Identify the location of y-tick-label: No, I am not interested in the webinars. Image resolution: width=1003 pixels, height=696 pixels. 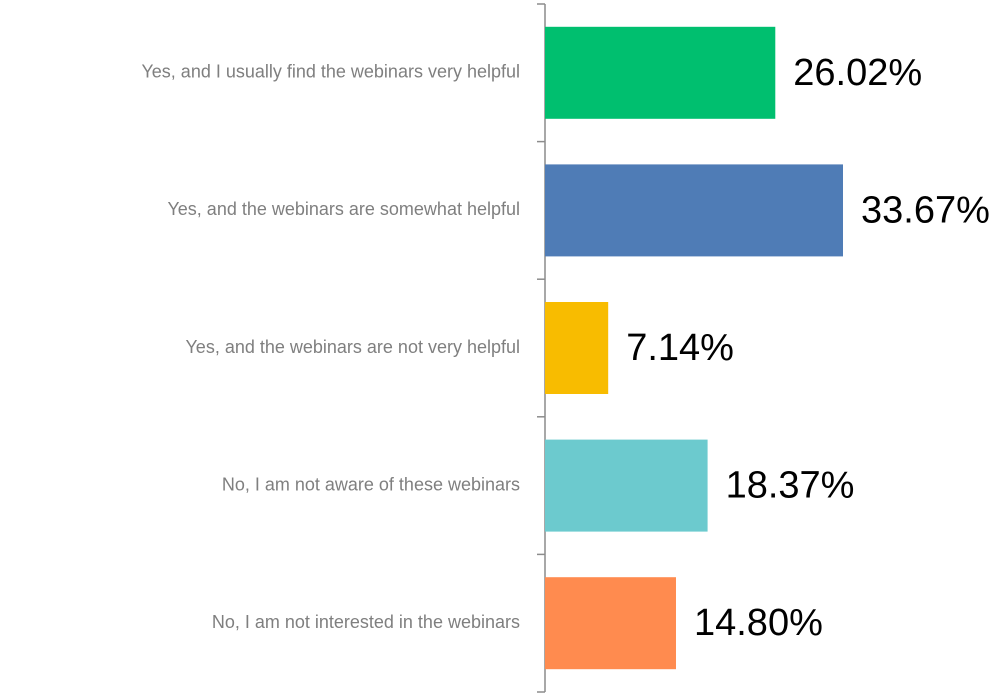
(366, 622).